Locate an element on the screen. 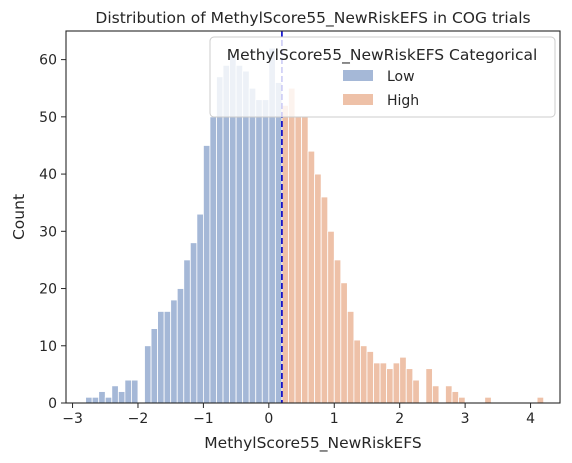 This screenshot has height=463, width=572. y-tick-label: 10 is located at coordinates (48, 347).